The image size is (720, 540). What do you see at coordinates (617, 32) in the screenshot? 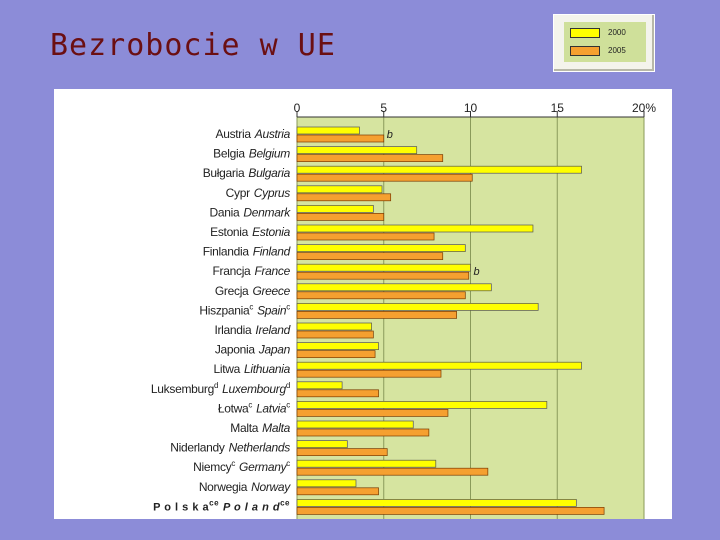
I see `legend-label-2000: 2000` at bounding box center [617, 32].